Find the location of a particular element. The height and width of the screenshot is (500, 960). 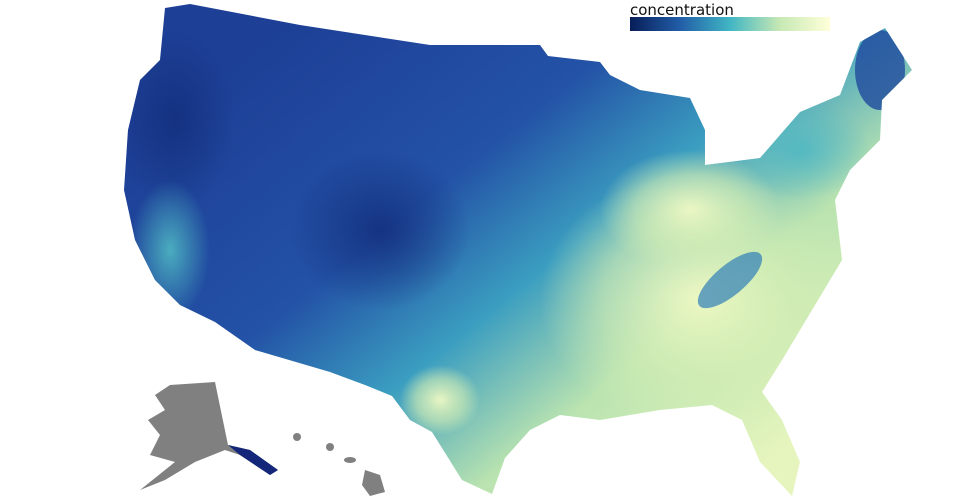

region-midwest is located at coordinates (690, 210).